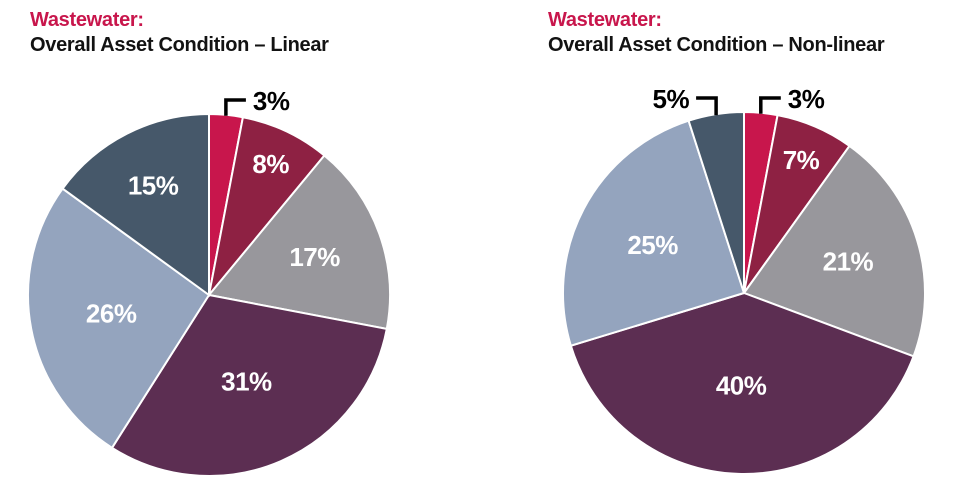 The width and height of the screenshot is (980, 499). Describe the element at coordinates (671, 99) in the screenshot. I see `pie-callout-label: 5%` at that location.